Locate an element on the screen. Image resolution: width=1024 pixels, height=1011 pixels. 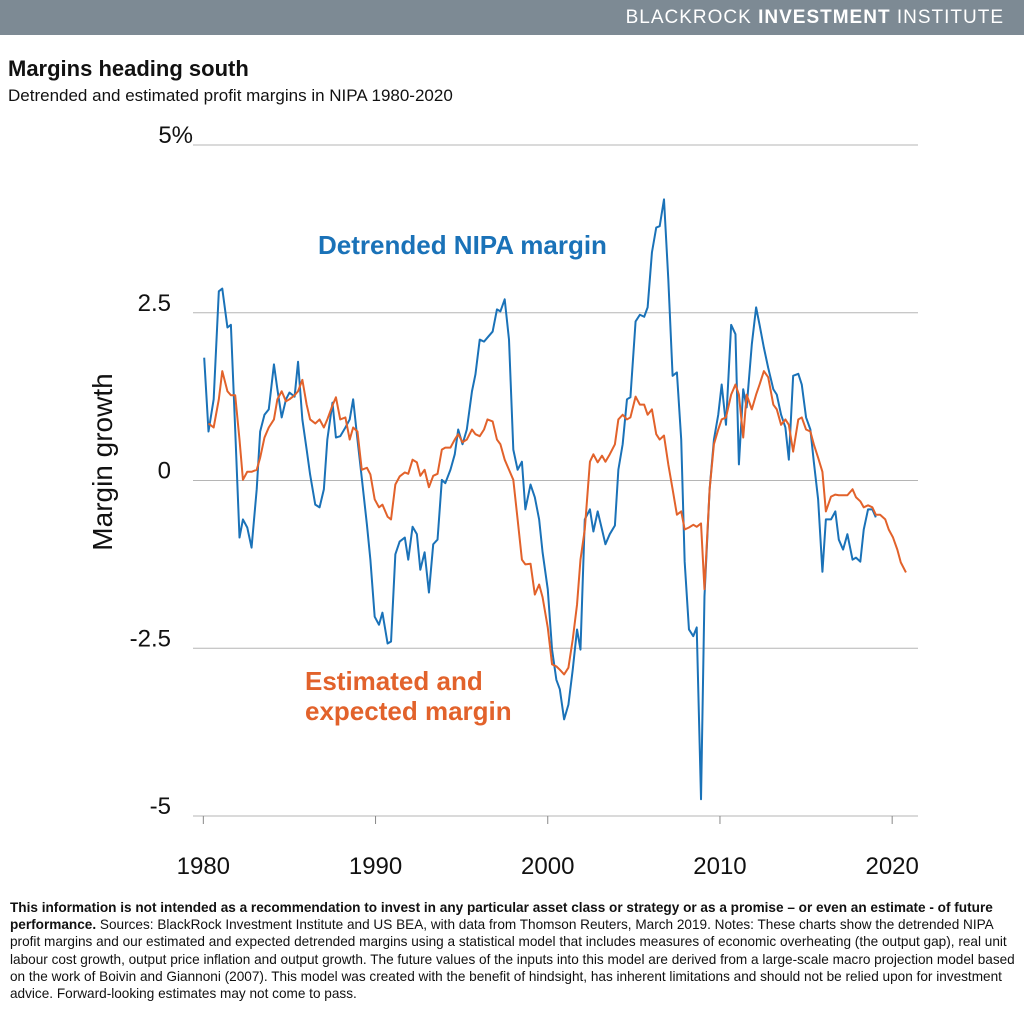
x-tick-label: 2000 is located at coordinates (547, 866).